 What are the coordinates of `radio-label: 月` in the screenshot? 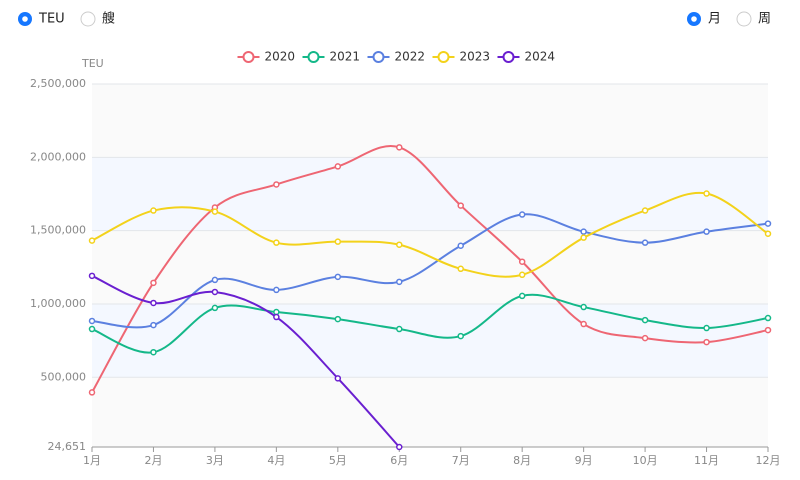 It's located at (714, 19).